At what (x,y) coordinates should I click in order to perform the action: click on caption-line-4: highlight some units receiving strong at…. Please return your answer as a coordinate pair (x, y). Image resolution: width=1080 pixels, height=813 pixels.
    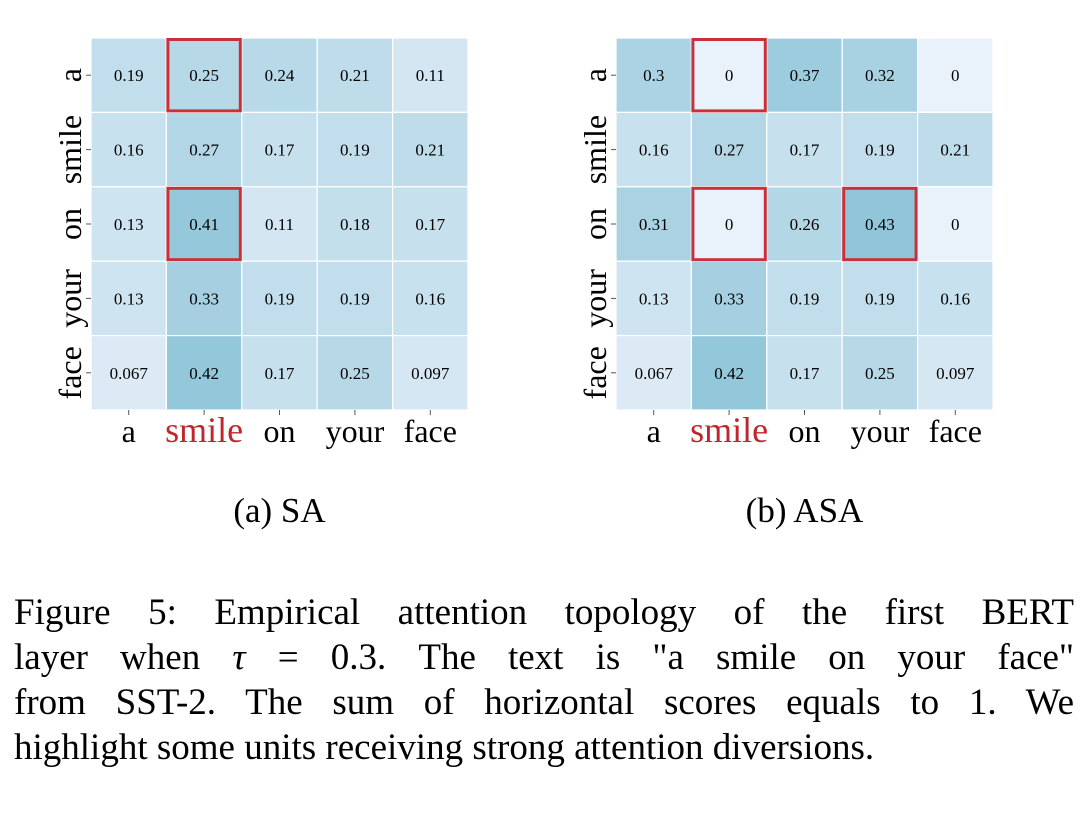
    Looking at the image, I should click on (444, 747).